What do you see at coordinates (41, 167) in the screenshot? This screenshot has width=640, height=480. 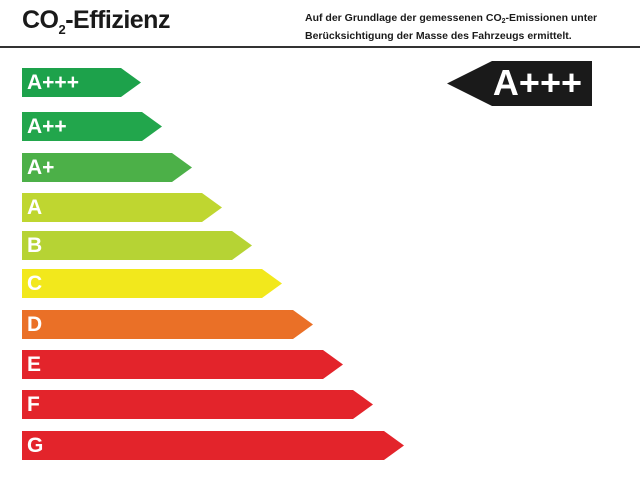 I see `class-label: A+` at bounding box center [41, 167].